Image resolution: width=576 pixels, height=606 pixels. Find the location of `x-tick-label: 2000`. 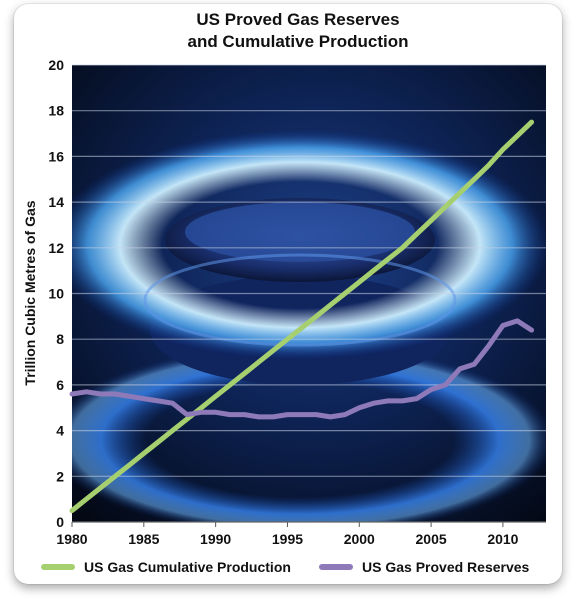

x-tick-label: 2000 is located at coordinates (359, 539).